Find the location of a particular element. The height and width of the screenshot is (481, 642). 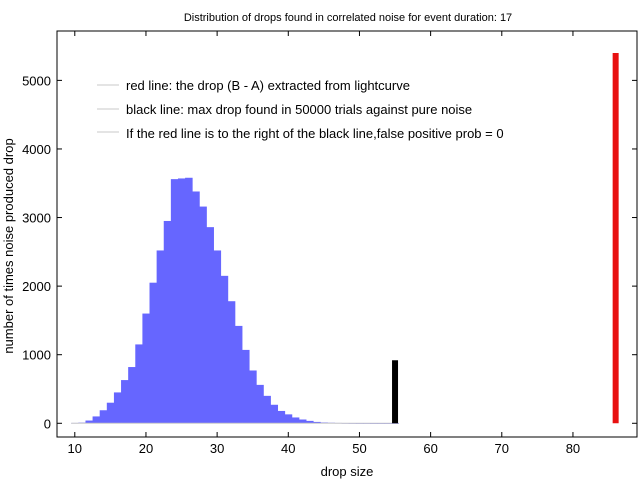

y-tick-label: 2000 is located at coordinates (36, 286).